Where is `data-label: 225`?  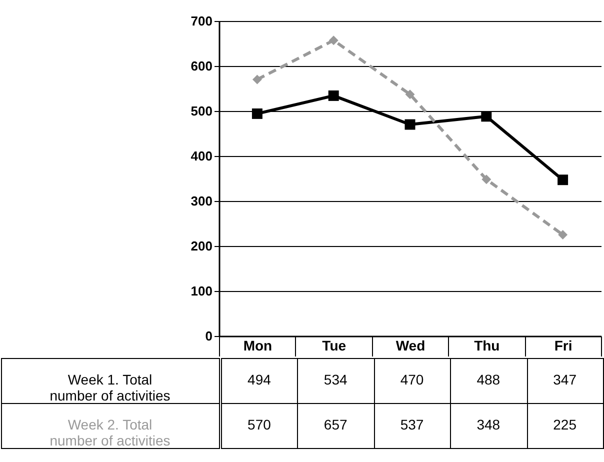
data-label: 225 is located at coordinates (565, 424).